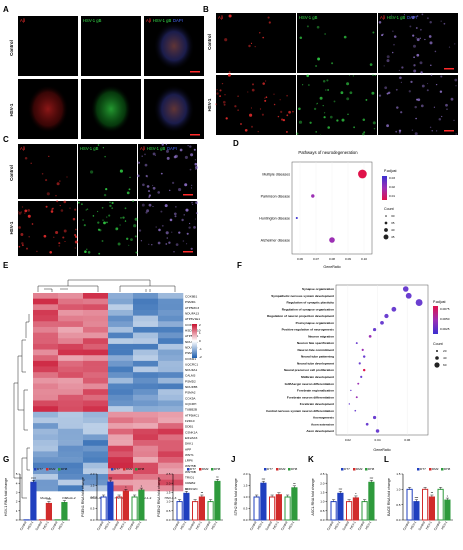 Image resolution: width=463 pixels, height=550 pixels. Describe the element at coordinates (111, 478) in the screenshot. I see `significance-label: ***` at that location.